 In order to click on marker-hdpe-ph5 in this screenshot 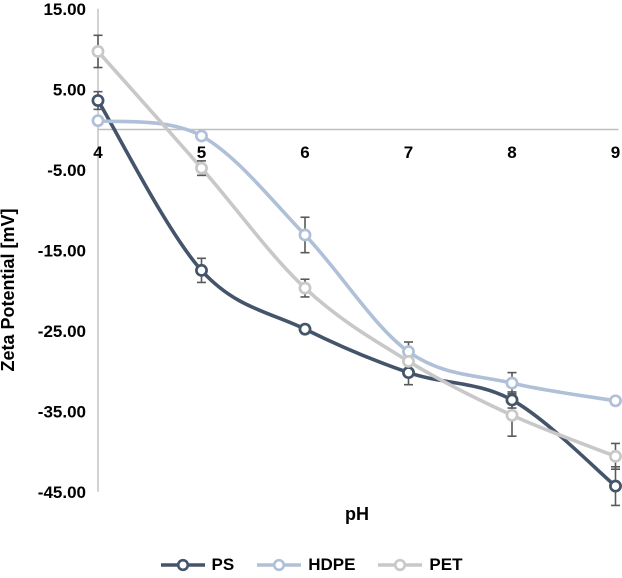, I will do `click(201, 136)`.